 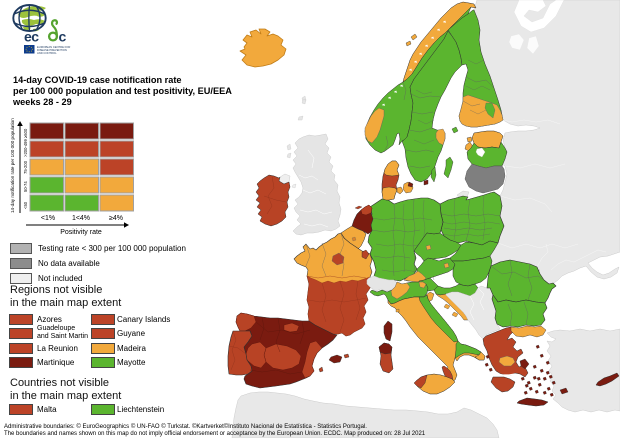 What do you see at coordinates (81, 232) in the screenshot?
I see `svg-text: Positivity rate` at bounding box center [81, 232].